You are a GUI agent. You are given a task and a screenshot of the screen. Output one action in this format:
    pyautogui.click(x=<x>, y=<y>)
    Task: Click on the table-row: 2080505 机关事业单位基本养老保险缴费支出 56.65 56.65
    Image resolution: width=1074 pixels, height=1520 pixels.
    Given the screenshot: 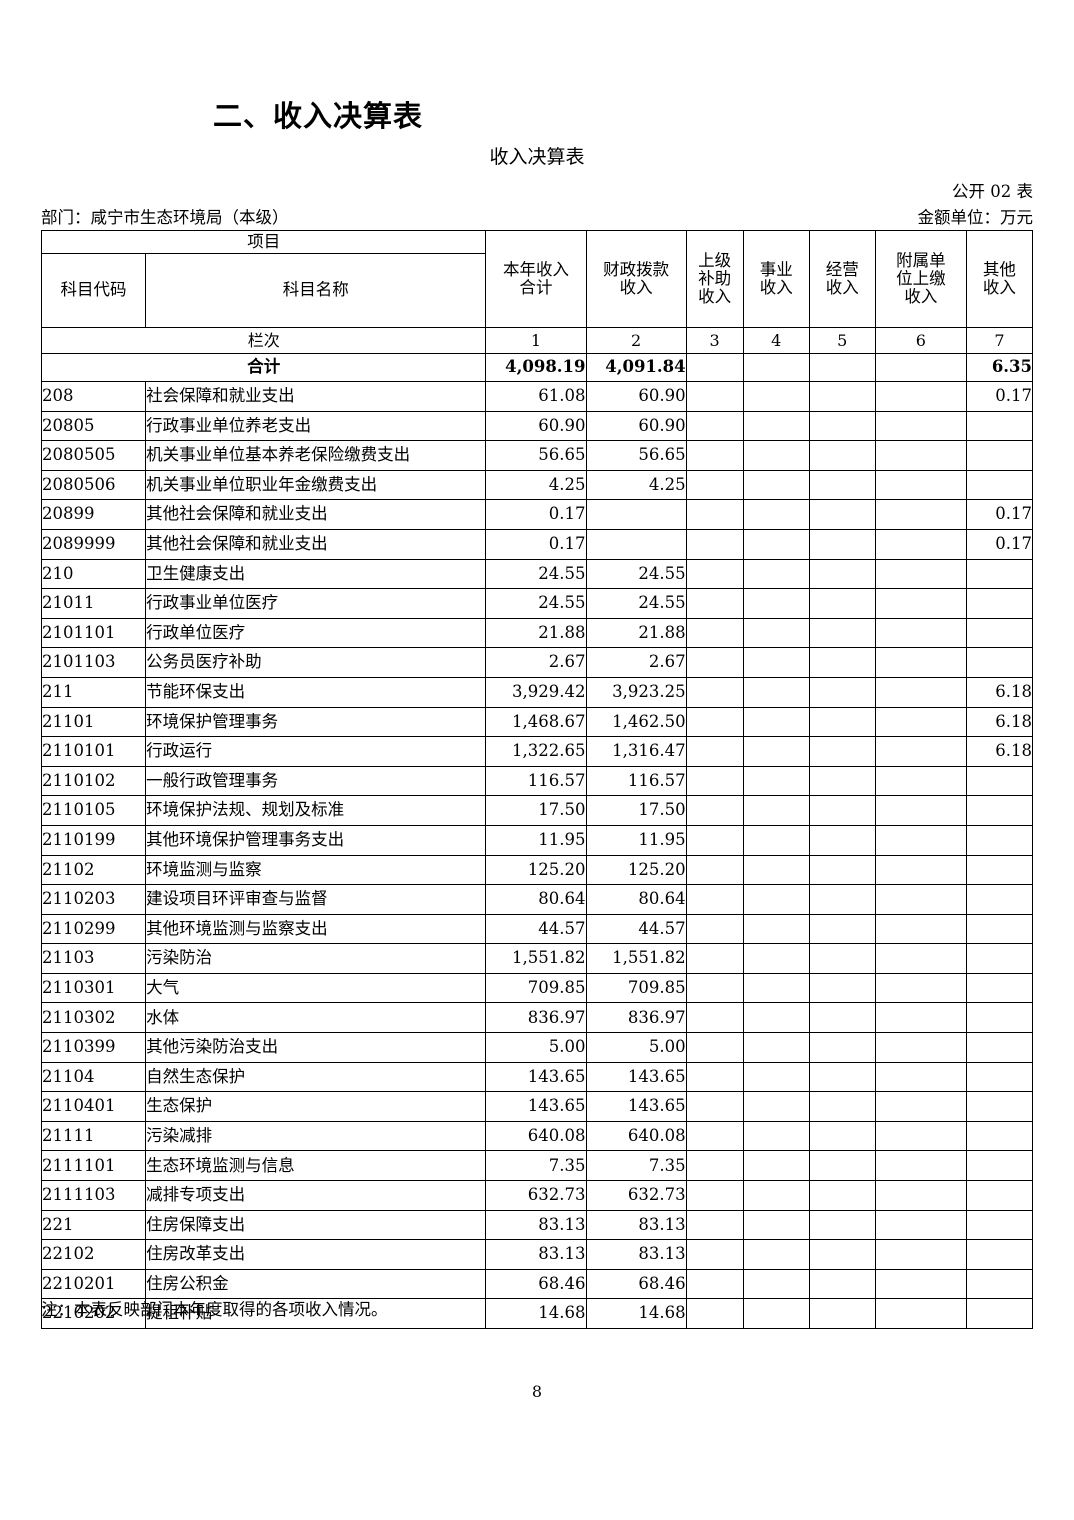 What is the action you would take?
    pyautogui.click(x=537, y=455)
    